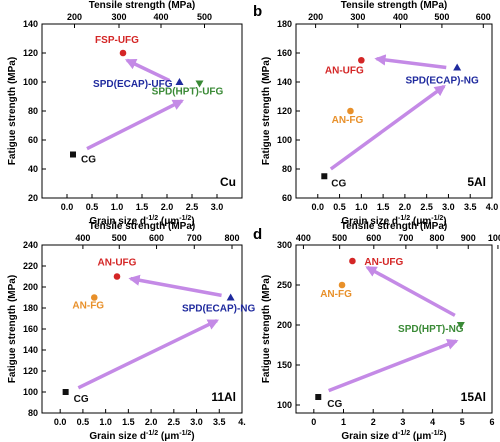 This screenshot has width=500, height=442. Describe the element at coordinates (223, 397) in the screenshot. I see `material-label: 11Al` at that location.